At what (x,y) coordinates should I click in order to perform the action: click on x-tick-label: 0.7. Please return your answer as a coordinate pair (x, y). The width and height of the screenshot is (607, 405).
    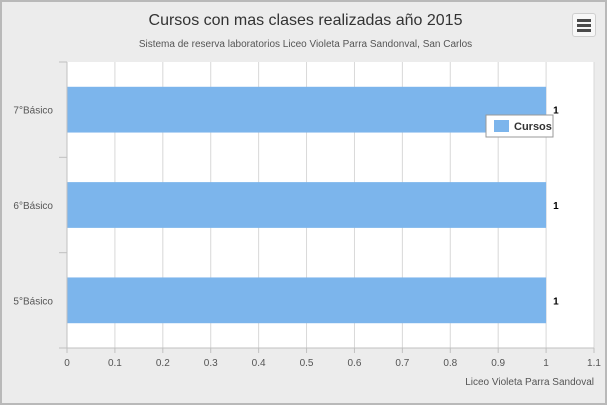
    Looking at the image, I should click on (402, 363).